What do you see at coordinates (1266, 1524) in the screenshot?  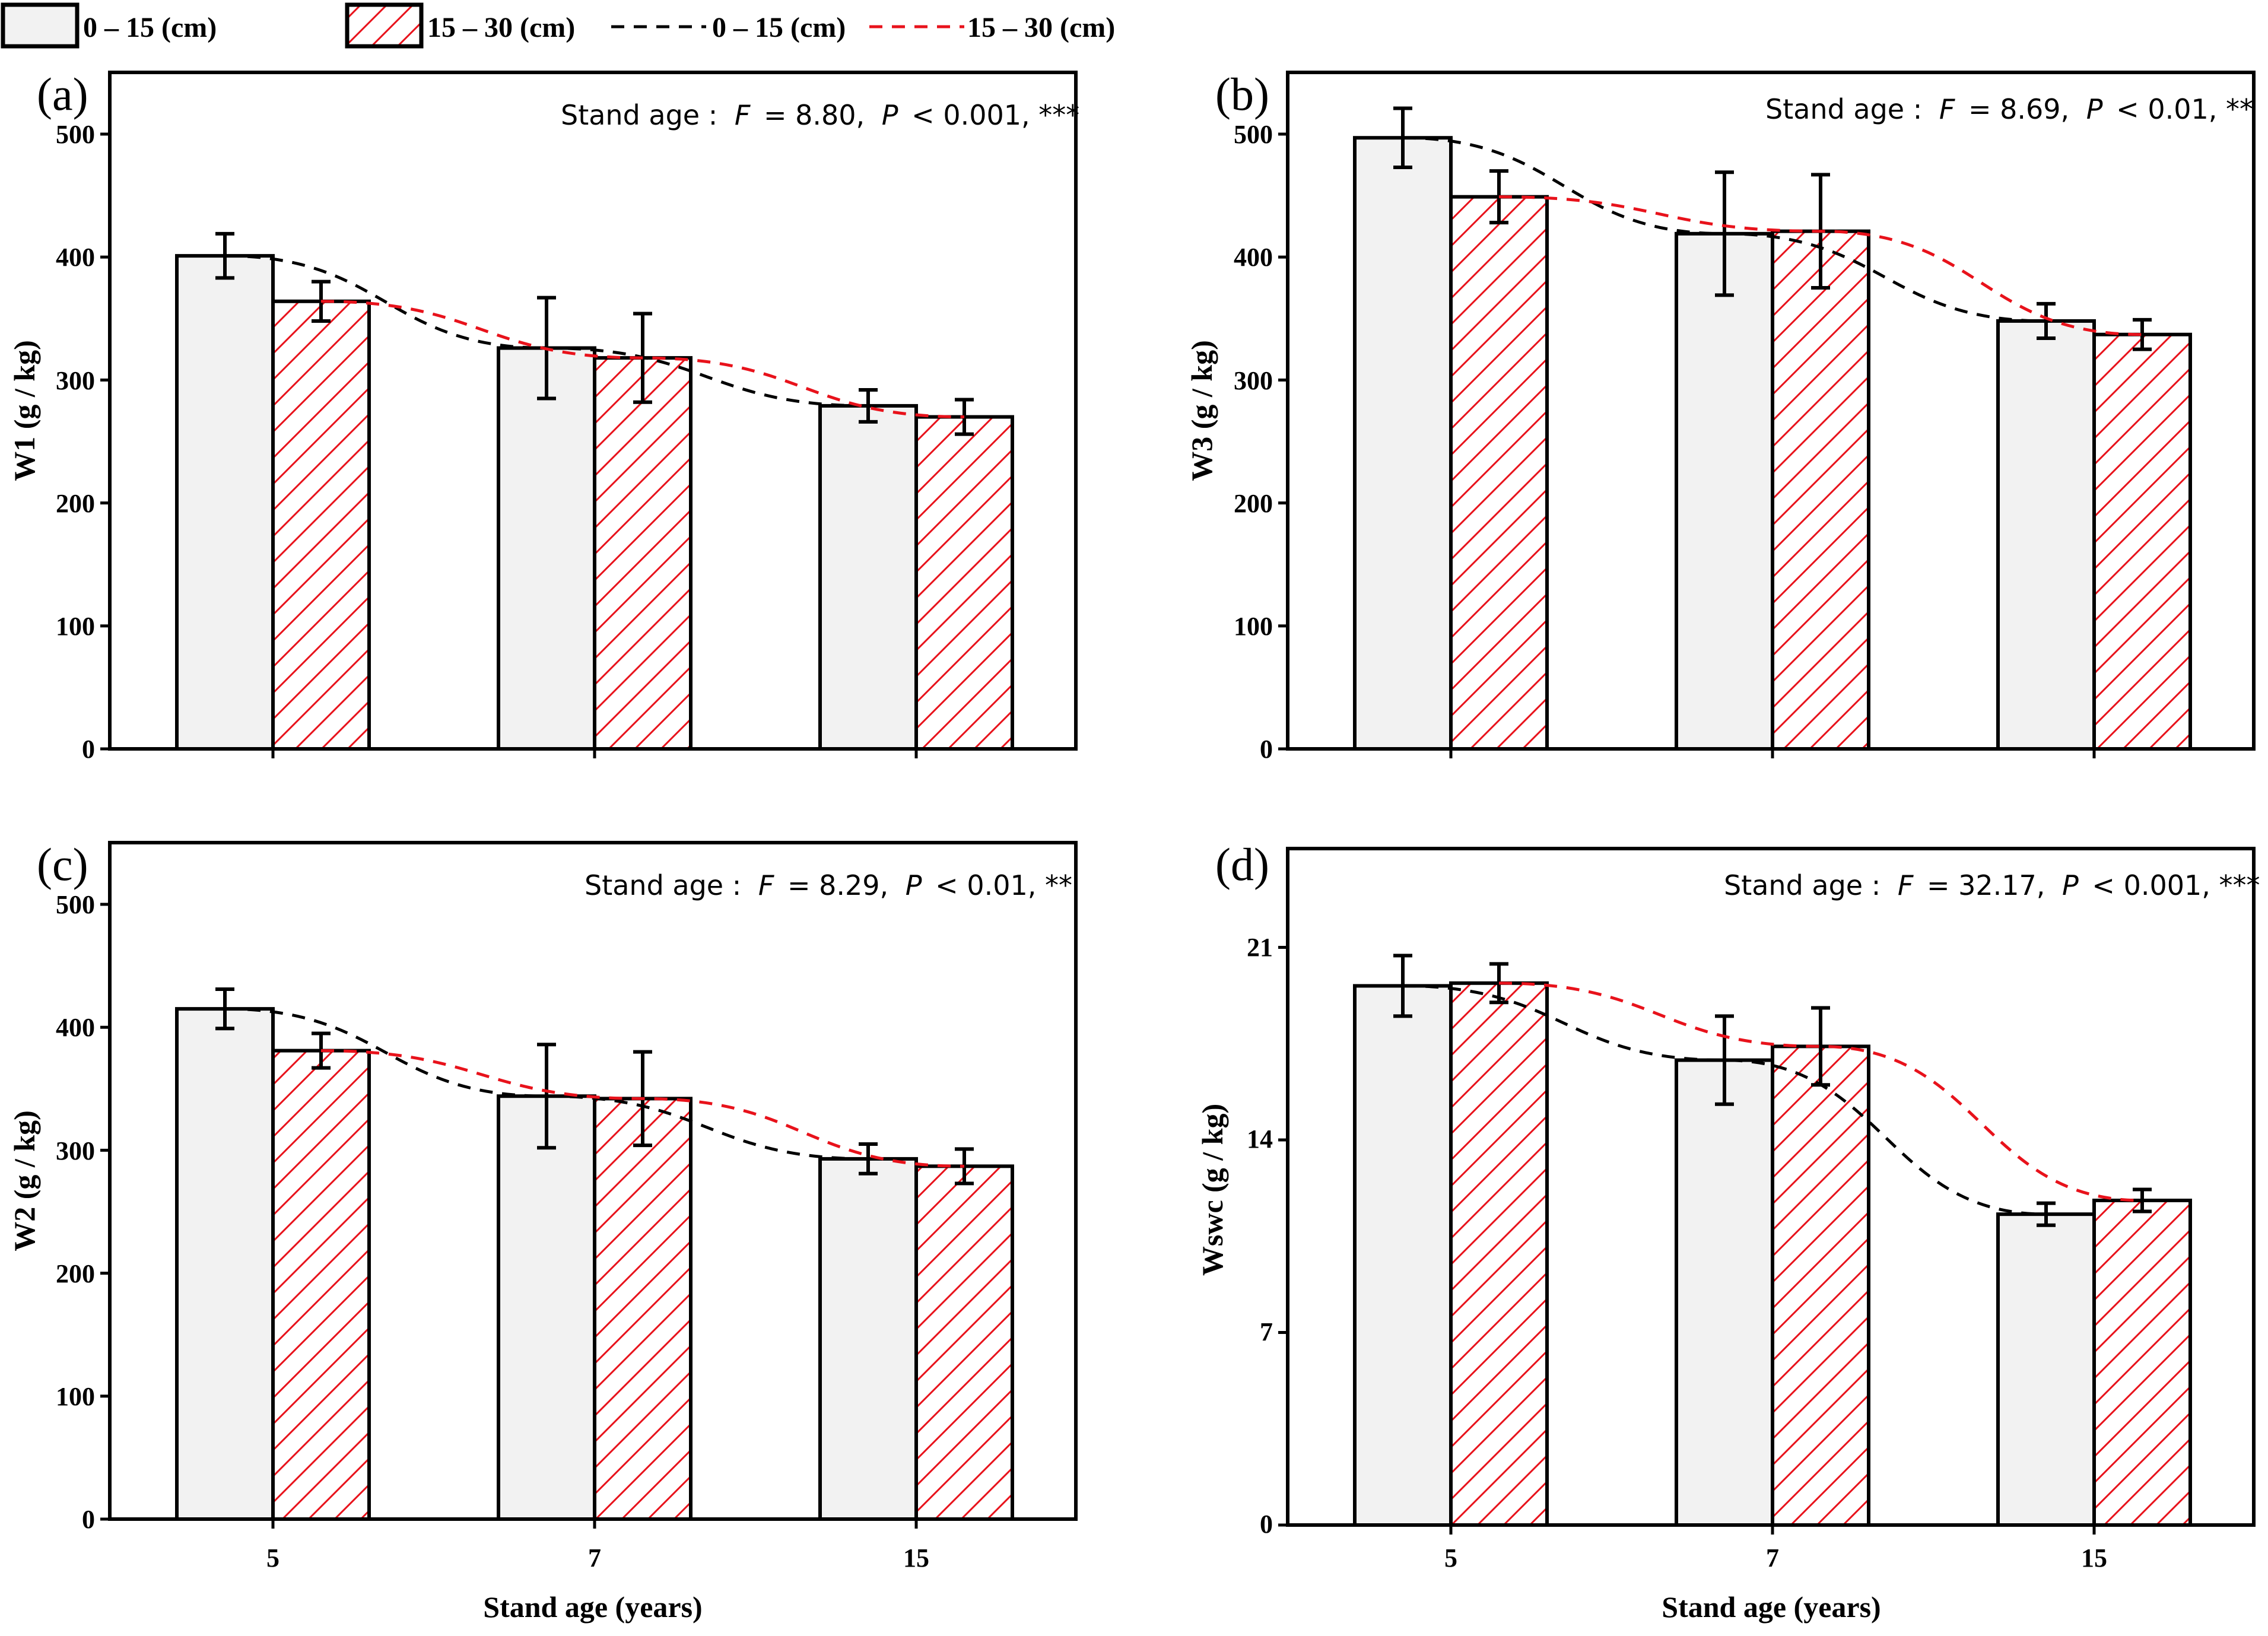 I see `panel-d-ytick-0: 0` at bounding box center [1266, 1524].